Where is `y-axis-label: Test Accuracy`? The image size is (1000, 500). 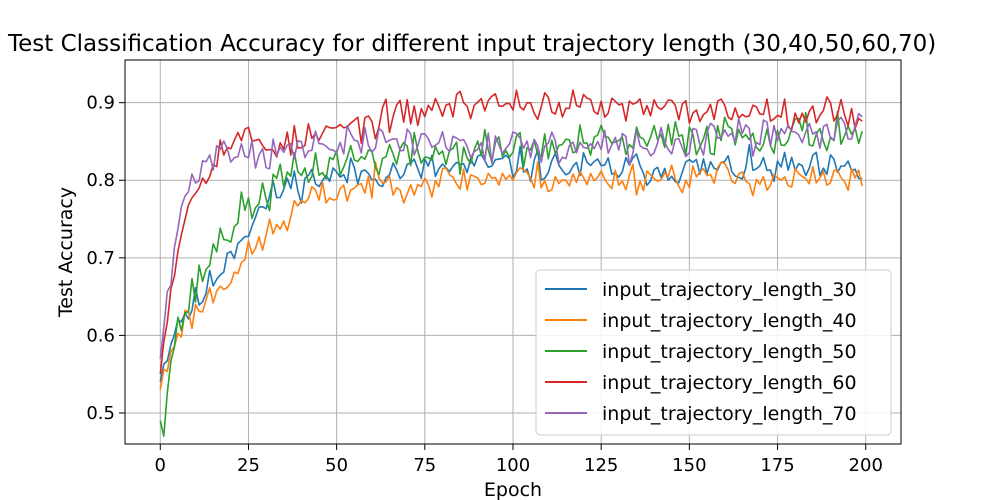
y-axis-label: Test Accuracy is located at coordinates (66, 252).